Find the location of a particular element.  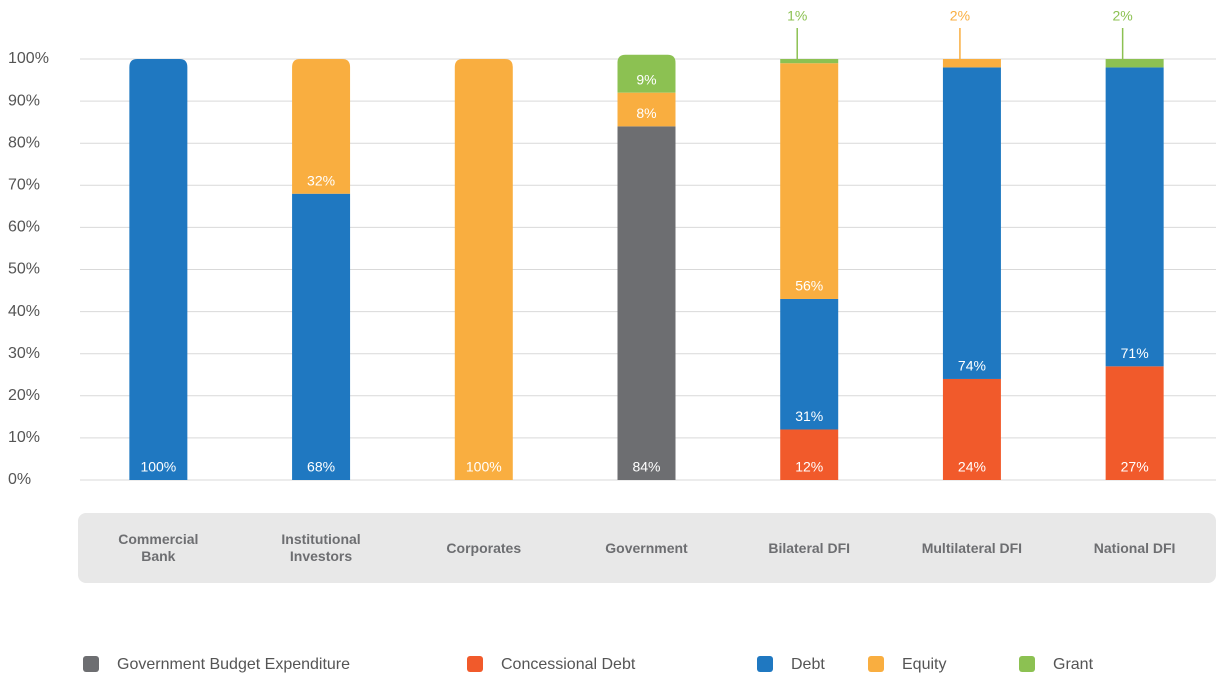

legend-label: Debt is located at coordinates (808, 664).